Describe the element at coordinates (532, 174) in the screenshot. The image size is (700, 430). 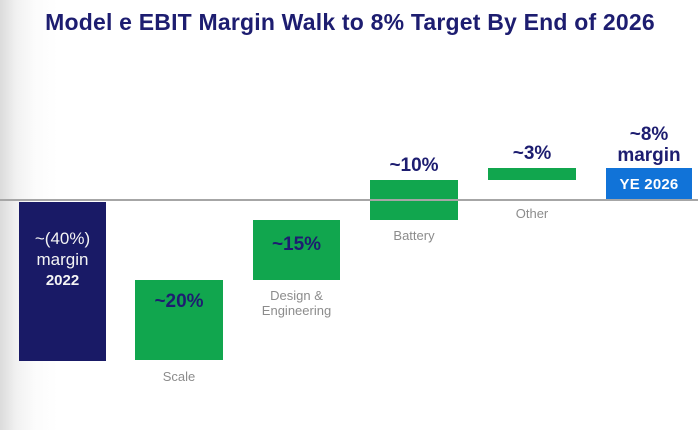
I see `bar-other` at that location.